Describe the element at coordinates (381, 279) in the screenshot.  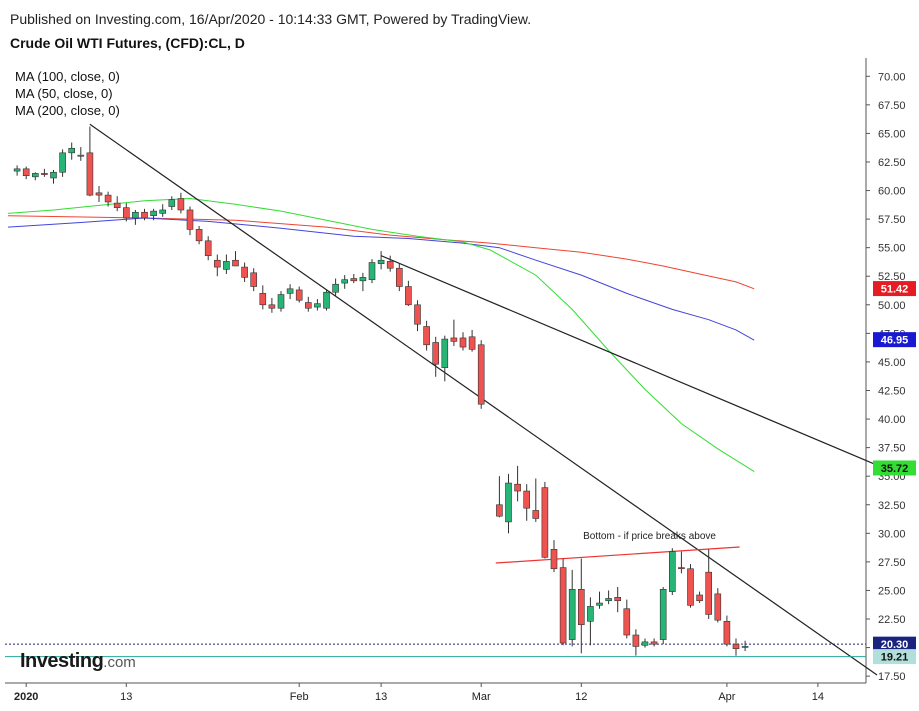
I see `ma-line` at that location.